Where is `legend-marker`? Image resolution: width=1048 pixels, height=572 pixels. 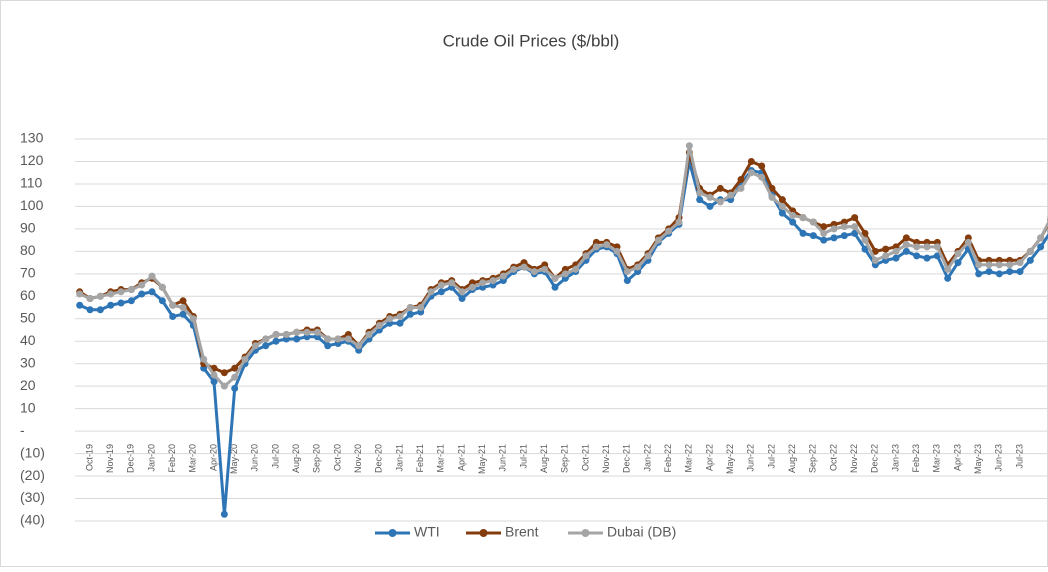 legend-marker is located at coordinates (586, 533).